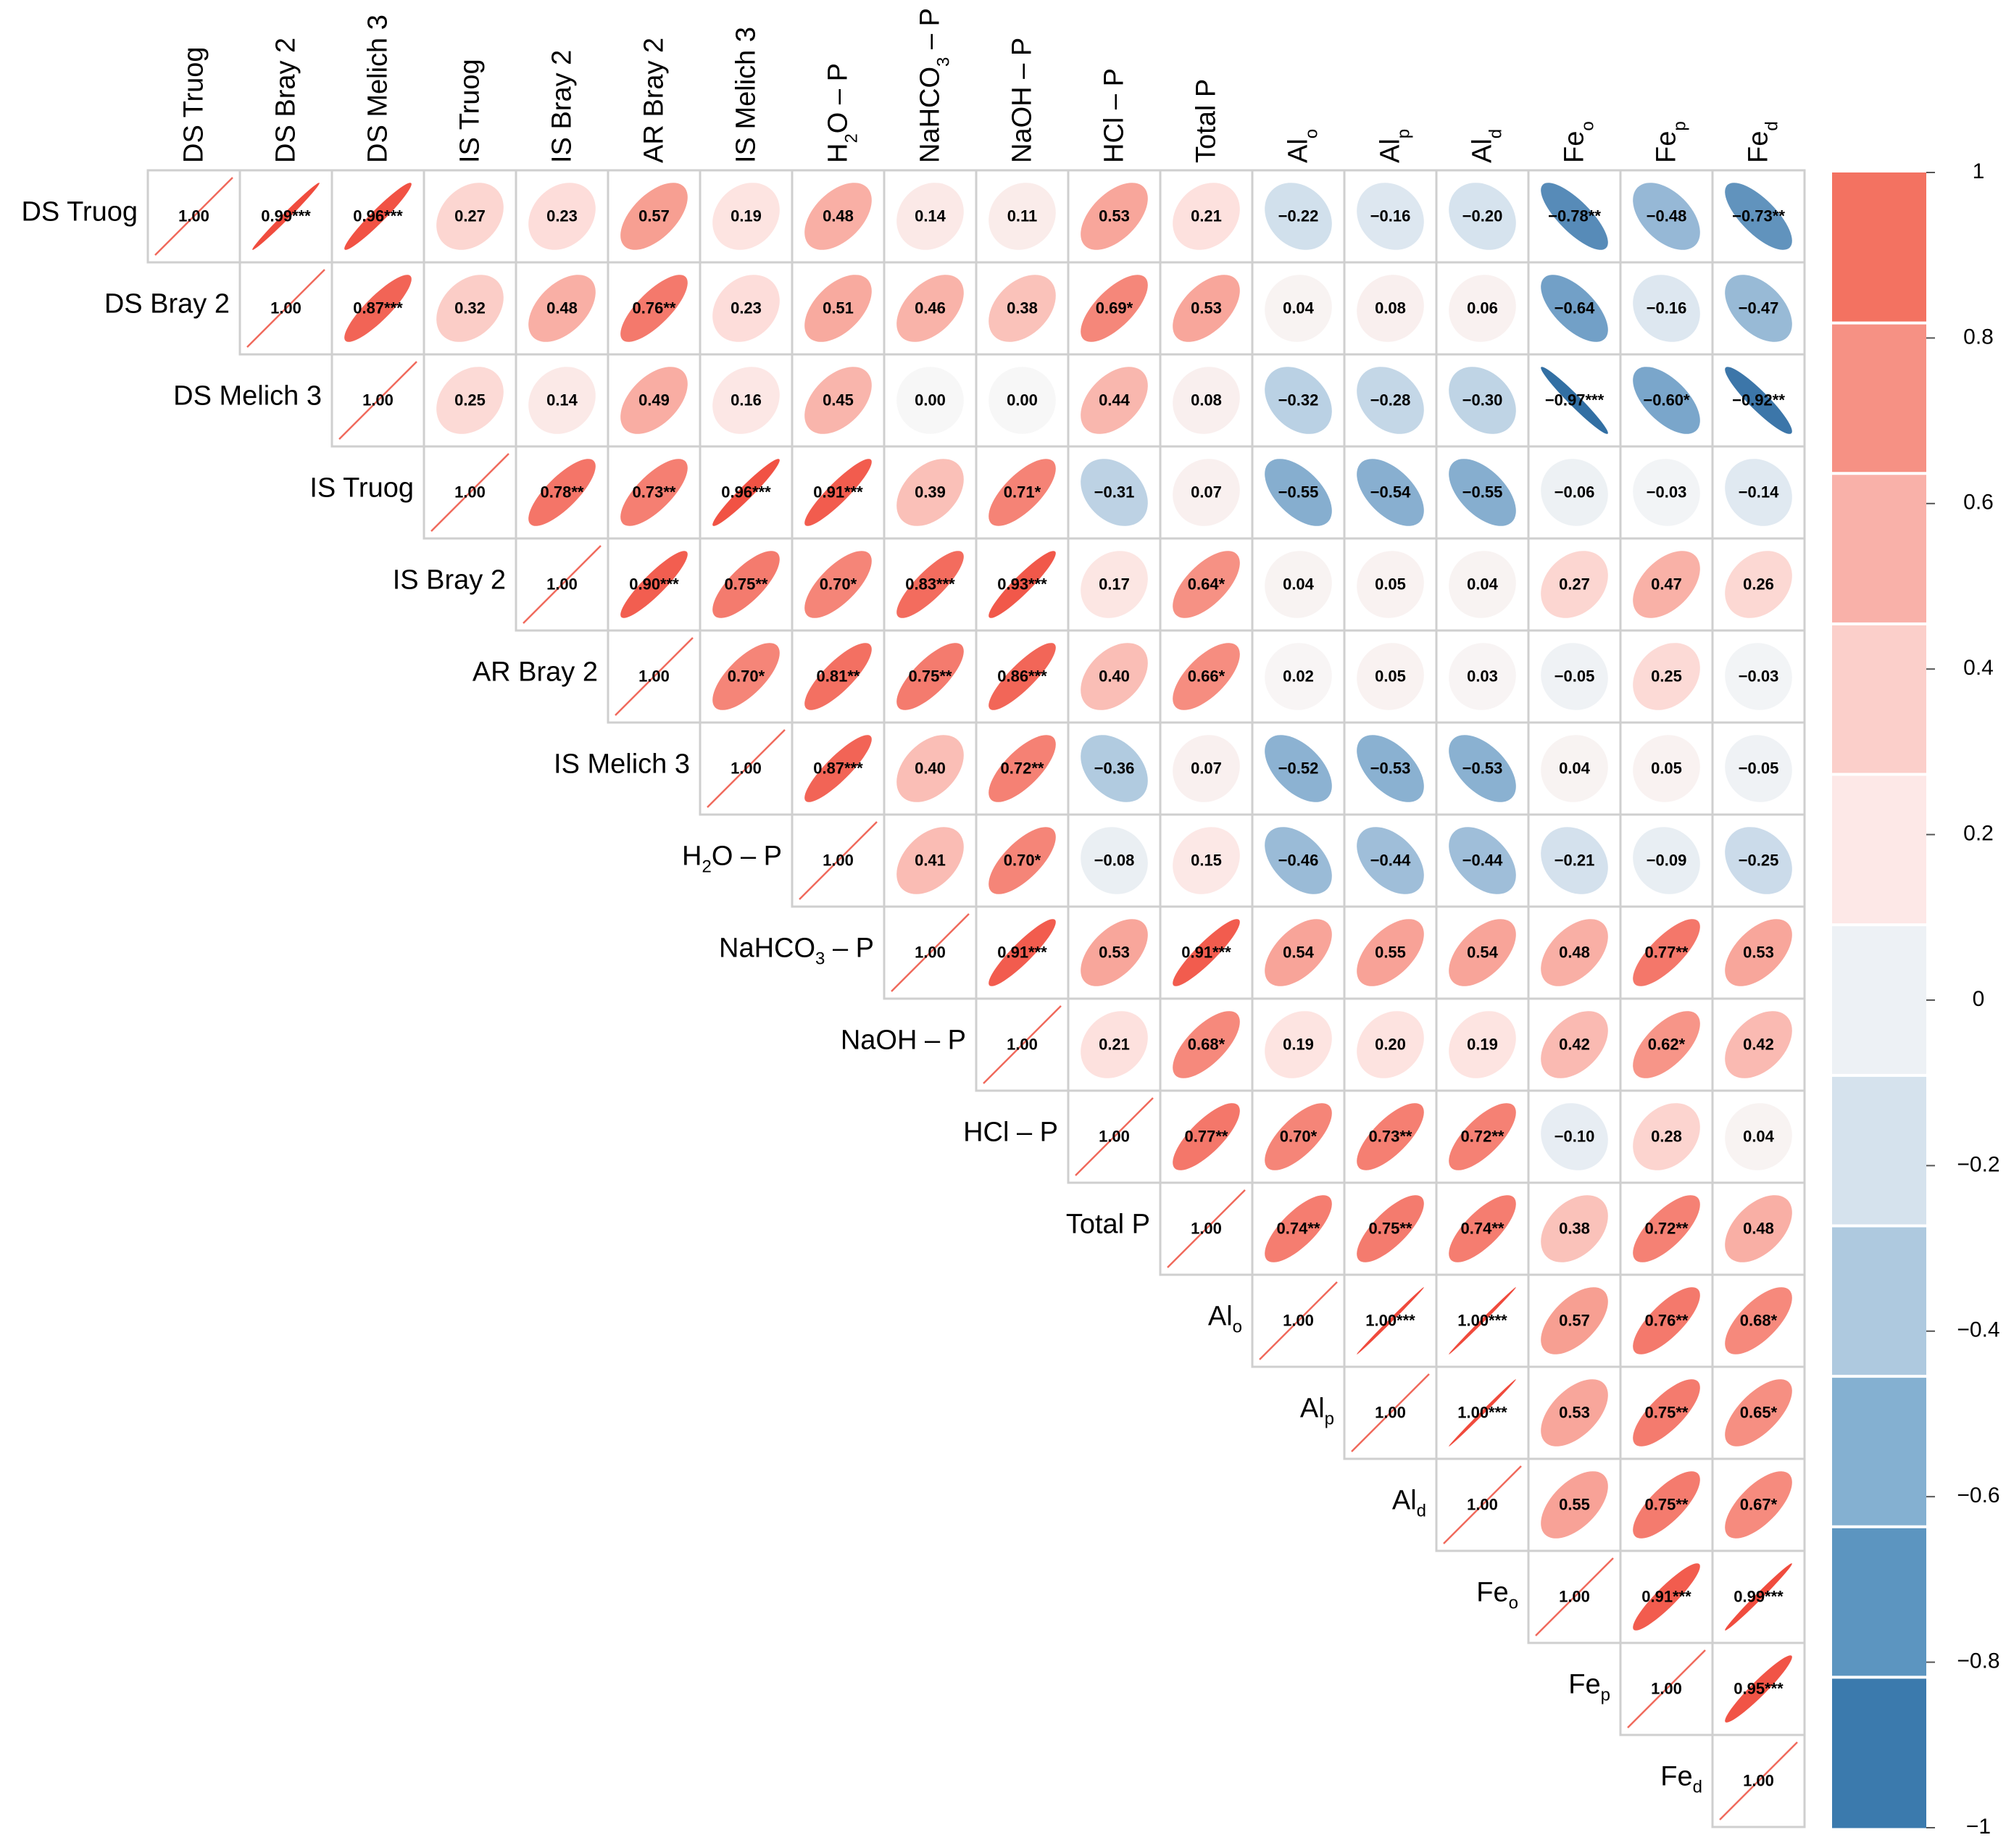 Image resolution: width=2006 pixels, height=1848 pixels. What do you see at coordinates (1763, 142) in the screenshot?
I see `column-label-fed-17: Fed` at bounding box center [1763, 142].